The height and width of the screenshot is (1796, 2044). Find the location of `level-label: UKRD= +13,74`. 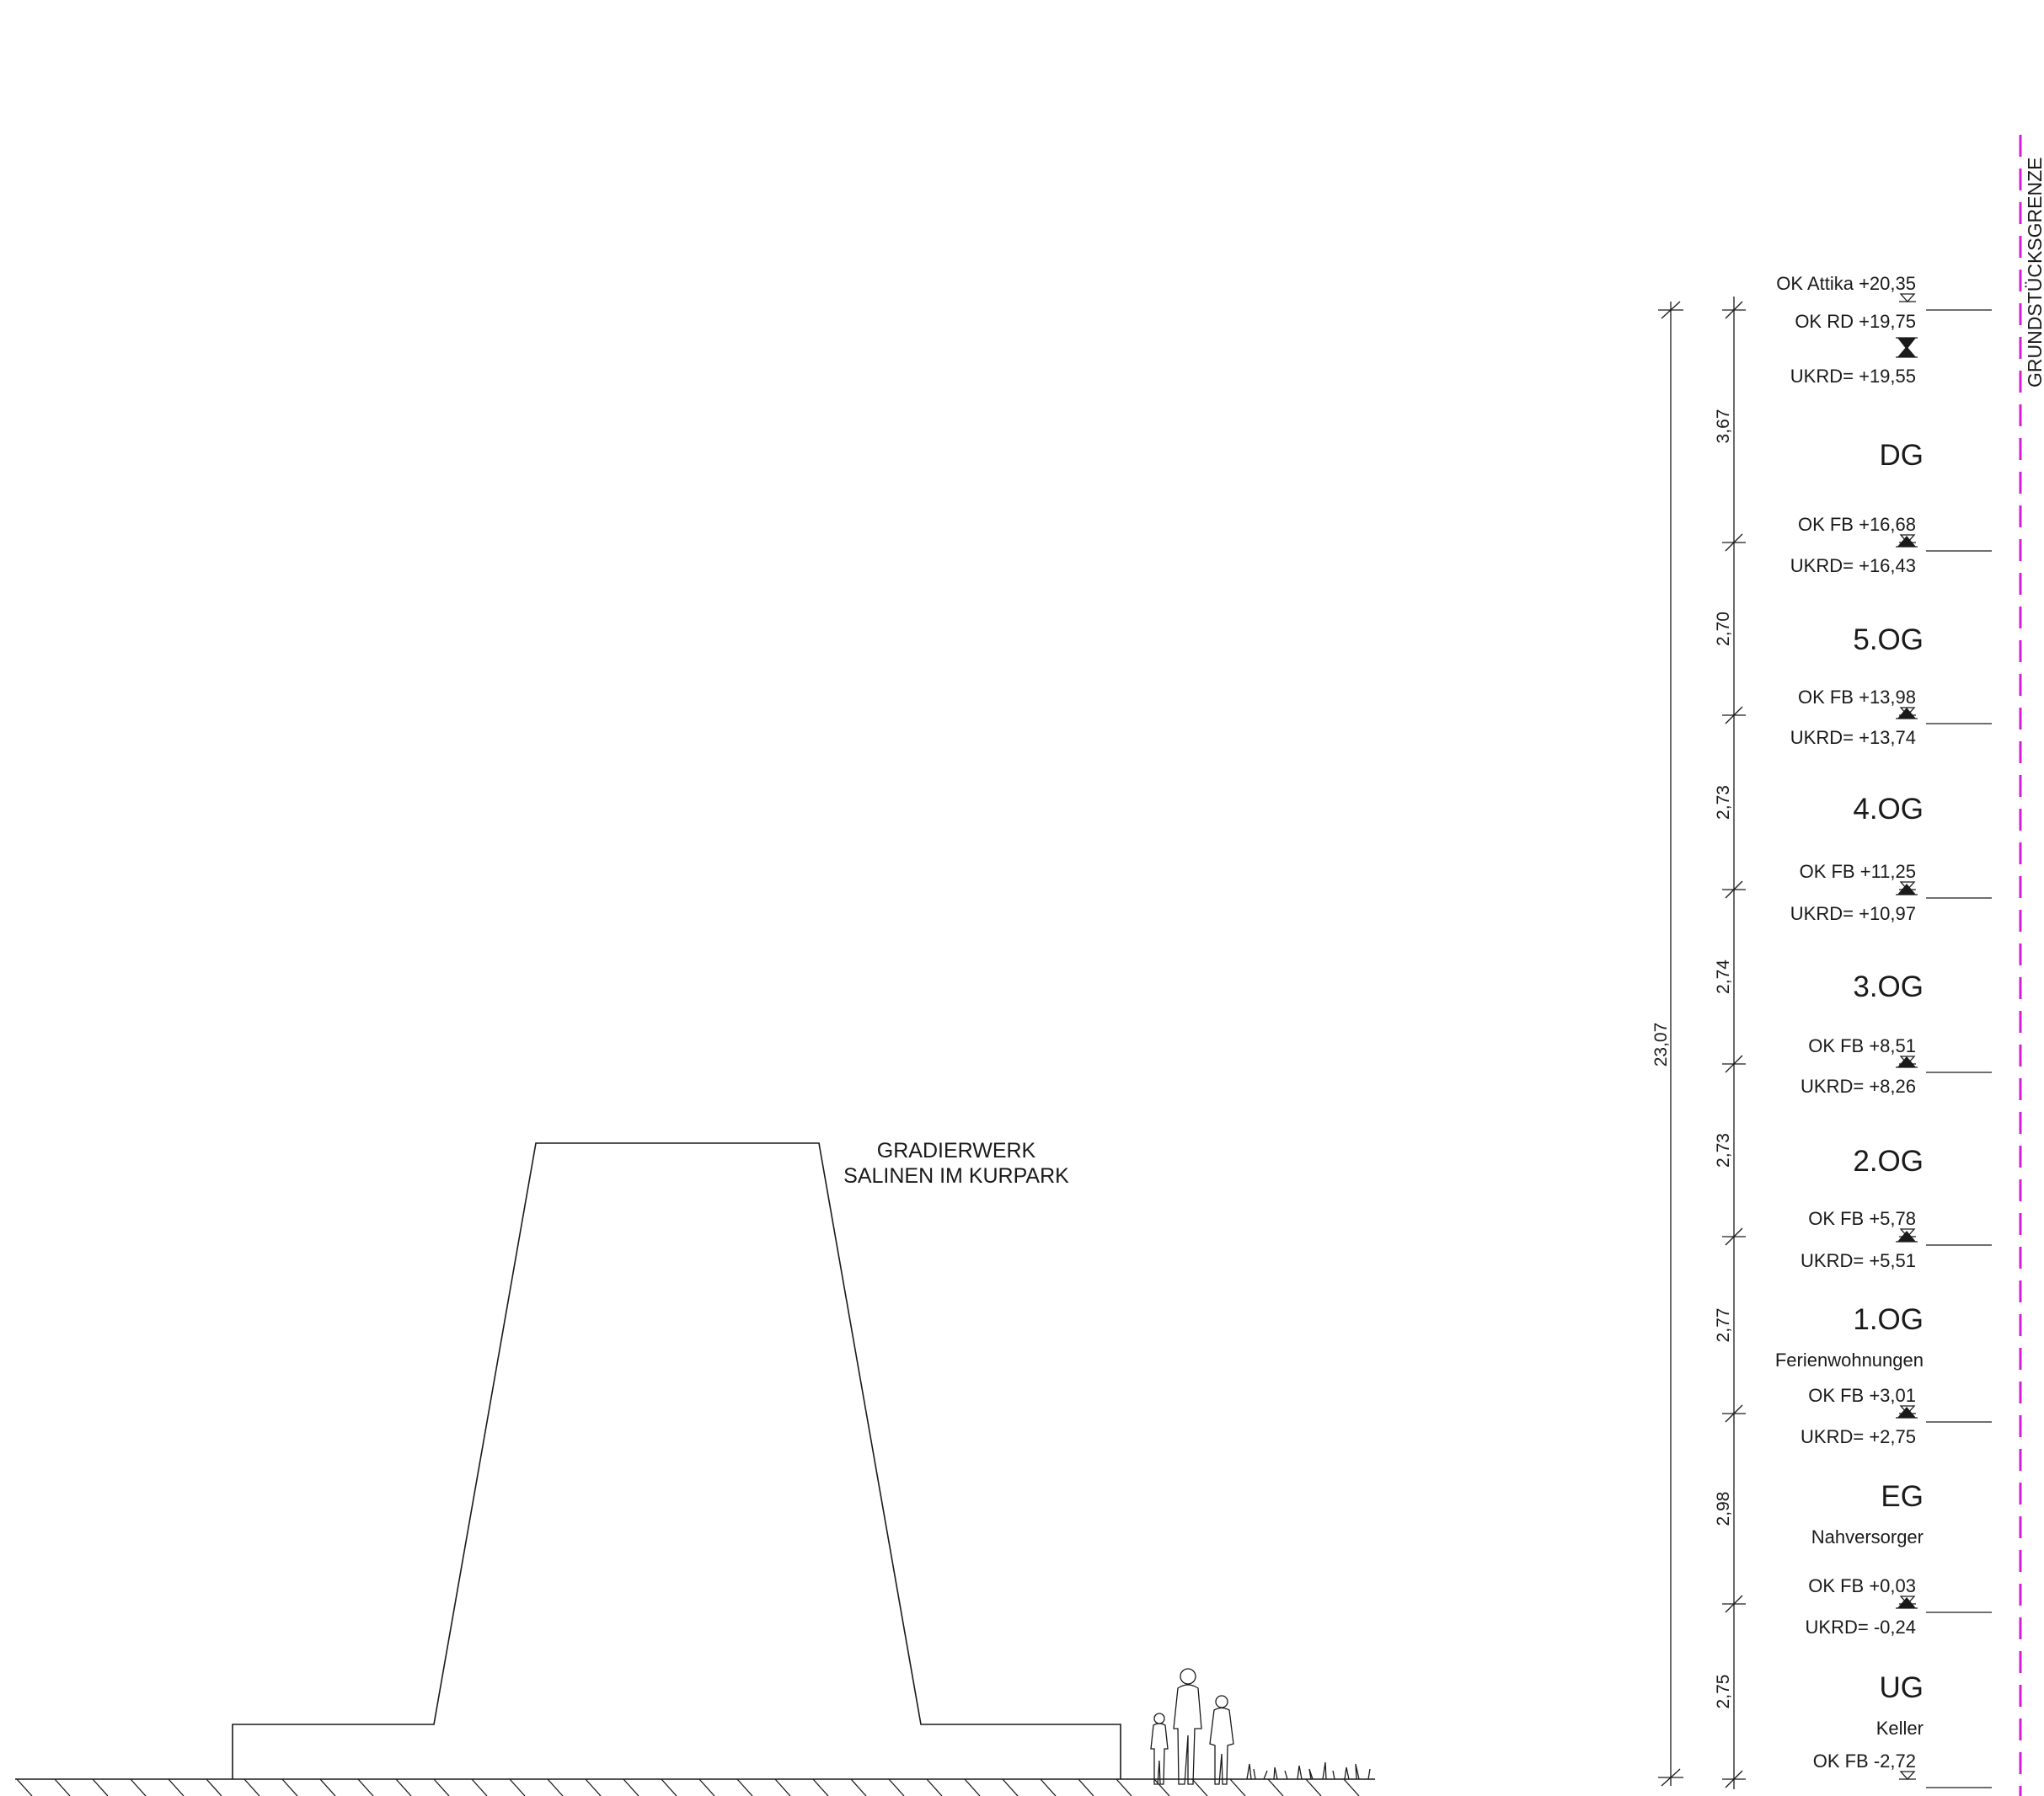

level-label: UKRD= +13,74 is located at coordinates (1853, 737).